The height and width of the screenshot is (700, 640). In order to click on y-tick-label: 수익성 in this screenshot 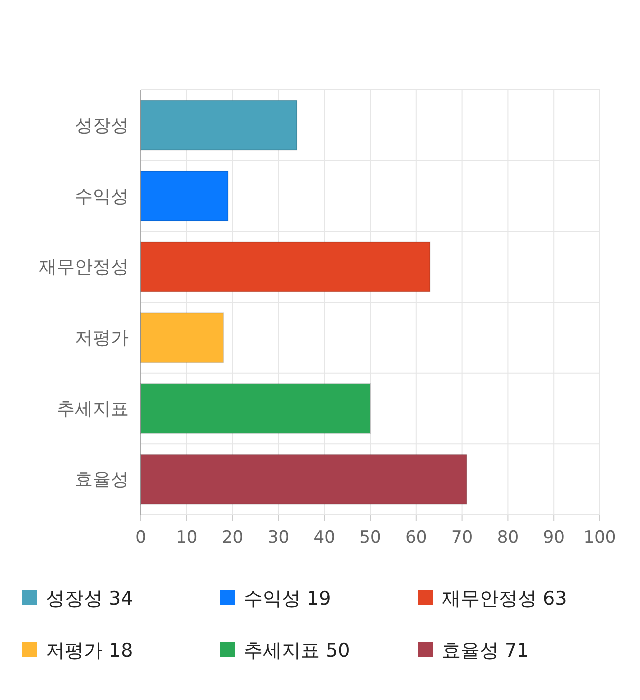, I will do `click(102, 197)`.